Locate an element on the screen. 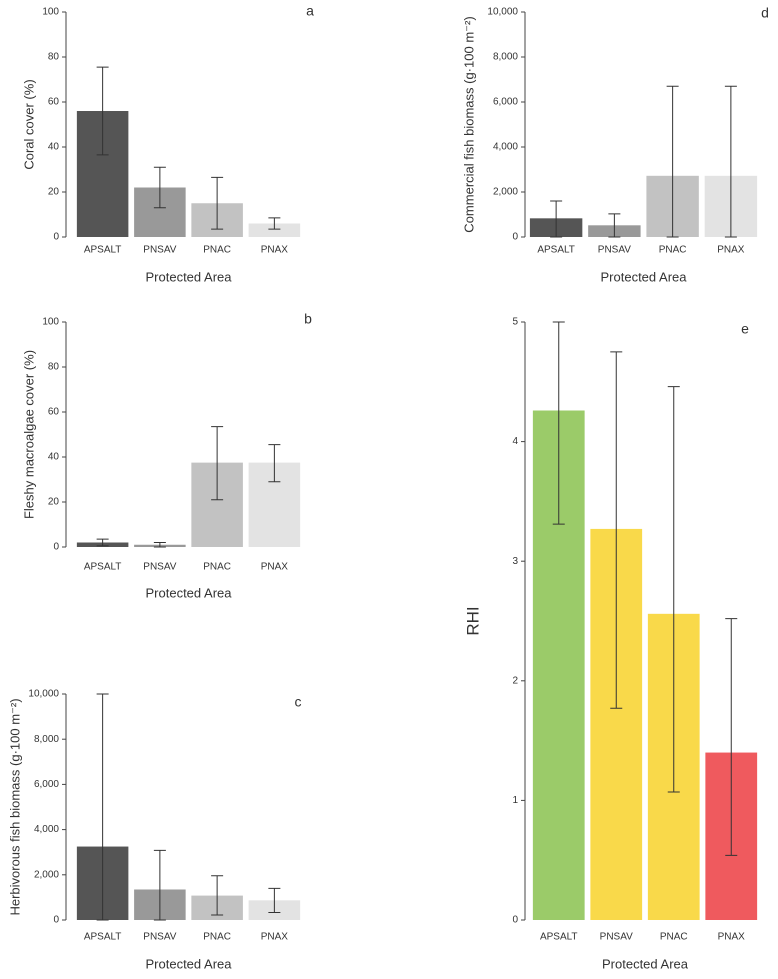 This screenshot has width=778, height=979. y-axis-label: Commercial fish biomass (g·100 m⁻²) is located at coordinates (468, 124).